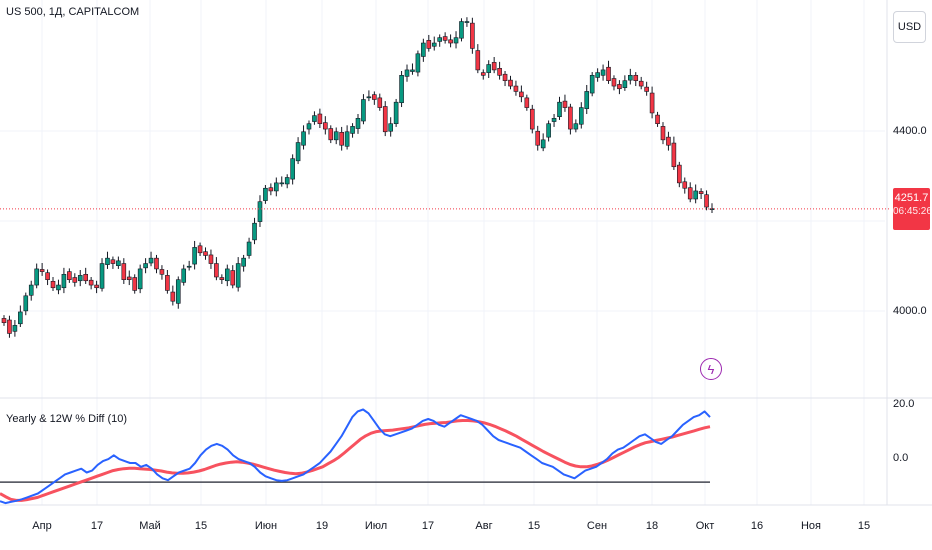 This screenshot has width=932, height=550. Describe the element at coordinates (705, 526) in the screenshot. I see `time-axis-label: Окт` at that location.